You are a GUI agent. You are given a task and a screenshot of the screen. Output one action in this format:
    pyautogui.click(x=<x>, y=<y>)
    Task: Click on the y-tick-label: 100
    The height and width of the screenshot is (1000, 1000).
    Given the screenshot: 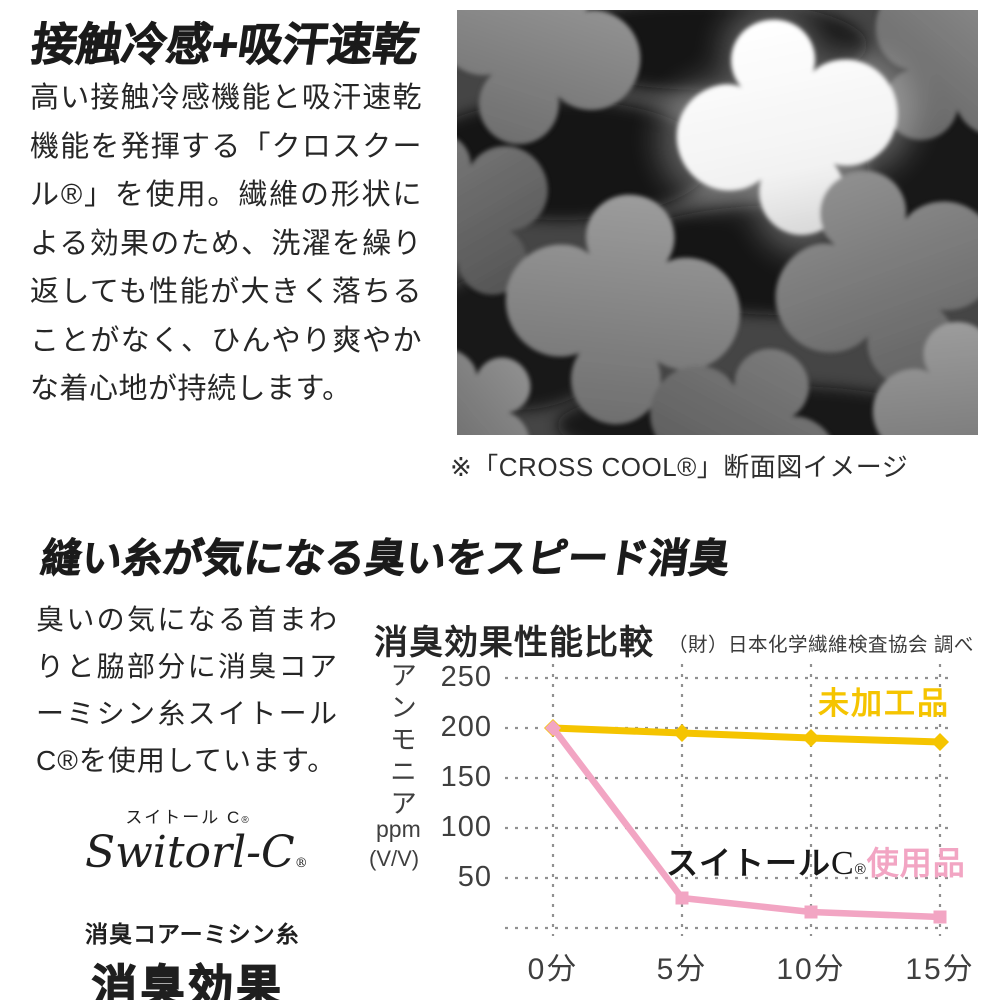 What is the action you would take?
    pyautogui.click(x=466, y=827)
    